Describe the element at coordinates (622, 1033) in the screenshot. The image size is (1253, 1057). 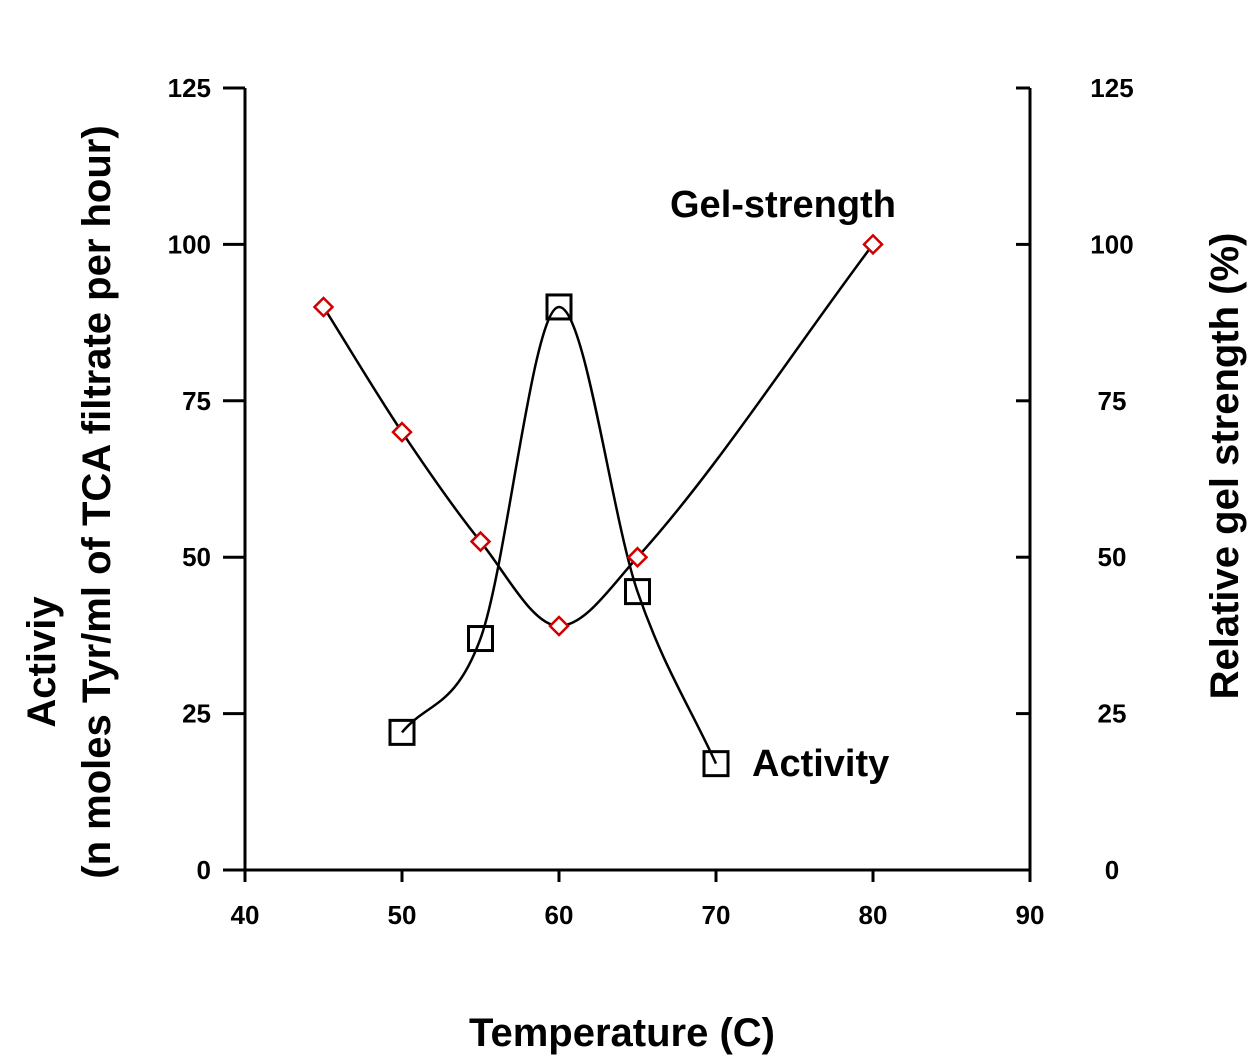
I see `x-axis-title: Temperature (C)` at that location.